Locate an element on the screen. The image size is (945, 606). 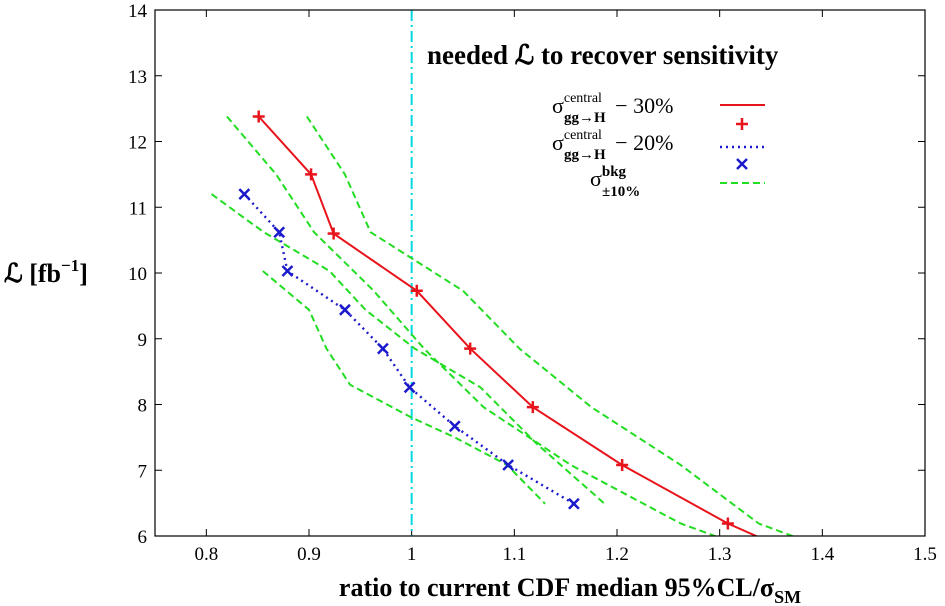
legend-entry-minus20: σcentral gg→H − 20% is located at coordinates (612, 145).